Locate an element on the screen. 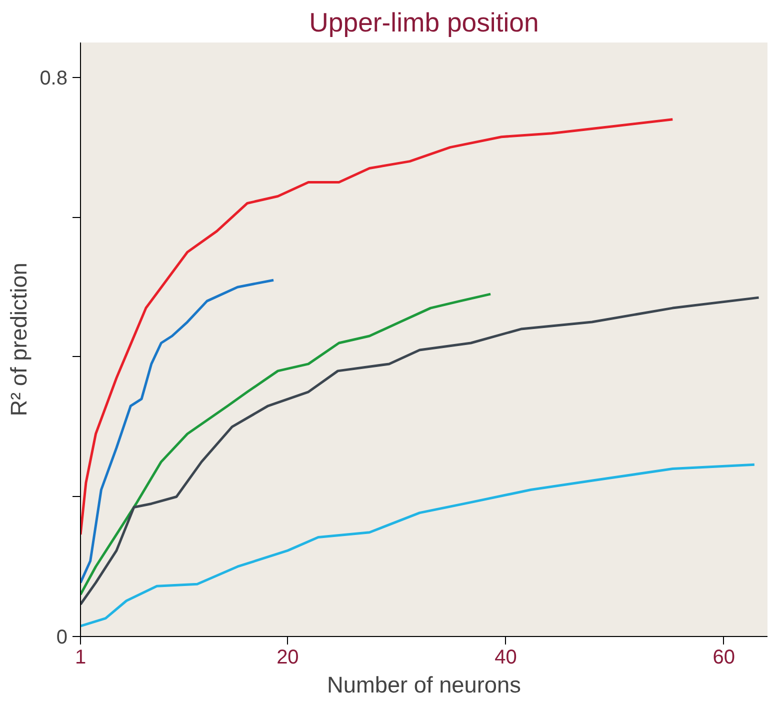  x-tick-label: 20 is located at coordinates (287, 657).